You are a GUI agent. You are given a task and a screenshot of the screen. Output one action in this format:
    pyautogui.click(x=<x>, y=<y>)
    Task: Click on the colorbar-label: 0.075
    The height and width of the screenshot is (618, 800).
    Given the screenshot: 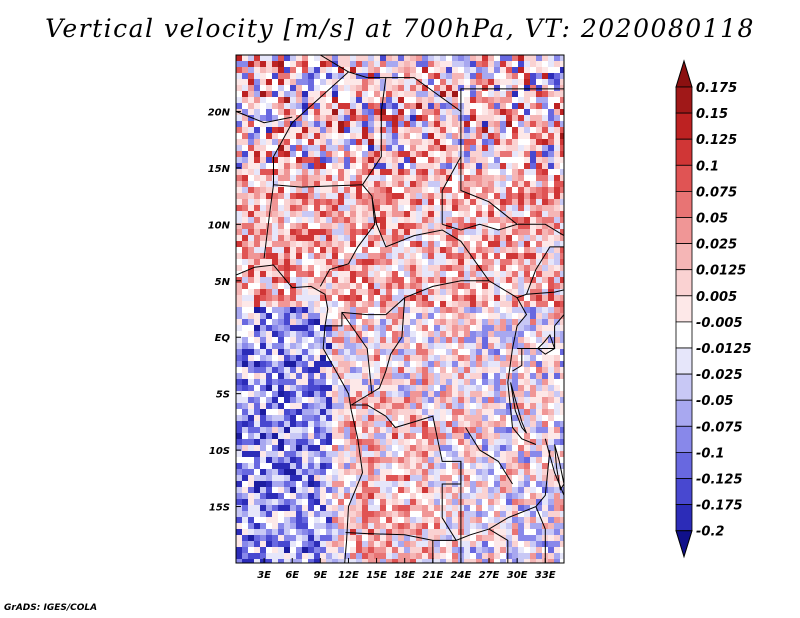 What is the action you would take?
    pyautogui.click(x=716, y=192)
    